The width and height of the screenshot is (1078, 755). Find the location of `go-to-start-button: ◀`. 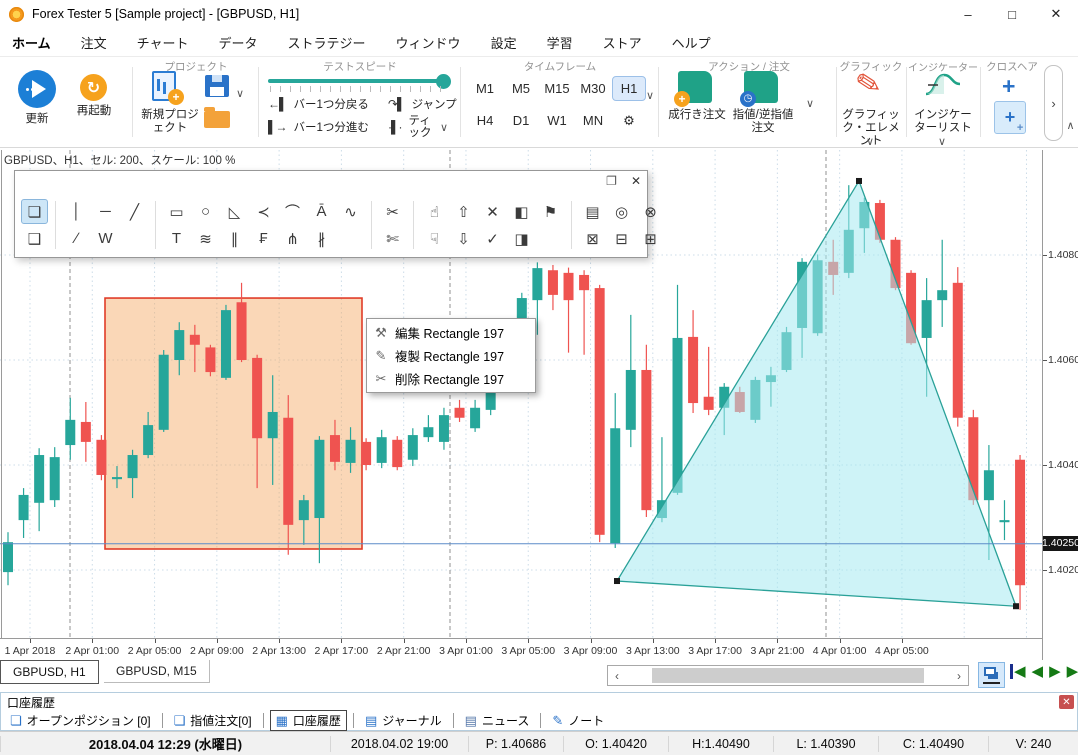

go-to-start-button: ◀ is located at coordinates (1018, 671).